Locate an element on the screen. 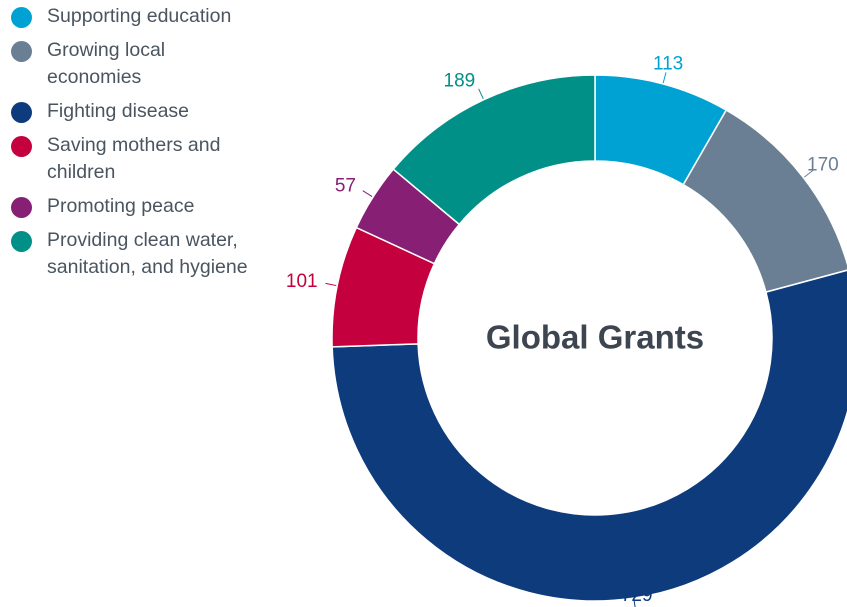 This screenshot has width=847, height=607. legend-label: Saving mothers and children is located at coordinates (134, 158).